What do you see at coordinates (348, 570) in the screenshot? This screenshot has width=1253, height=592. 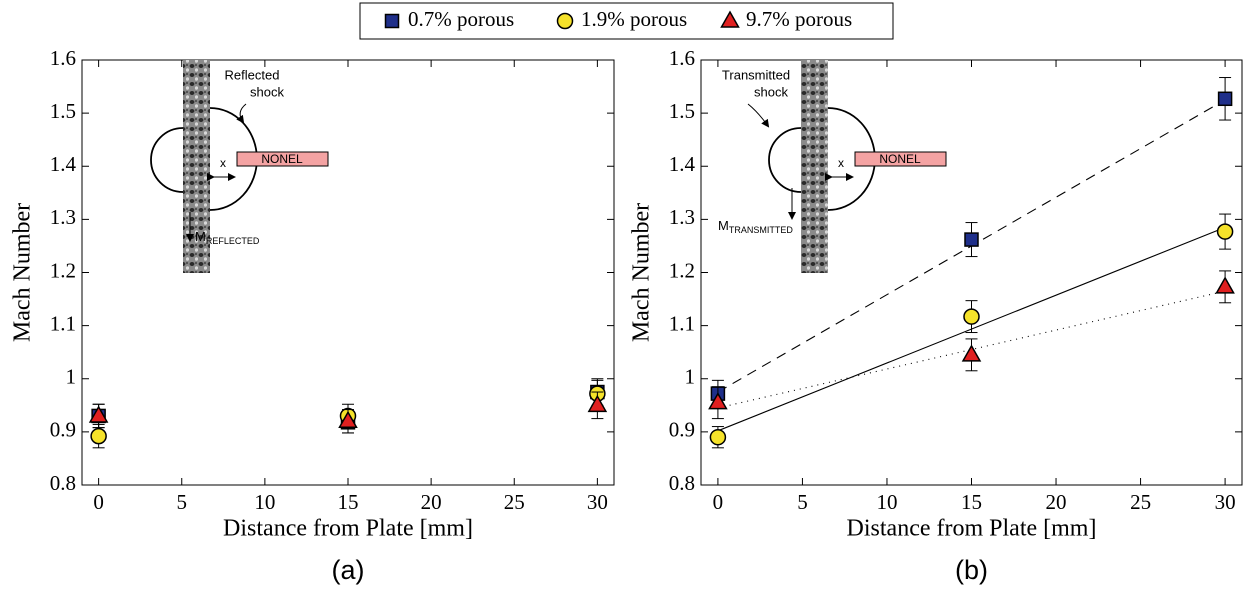 I see `panel-label: (a)` at bounding box center [348, 570].